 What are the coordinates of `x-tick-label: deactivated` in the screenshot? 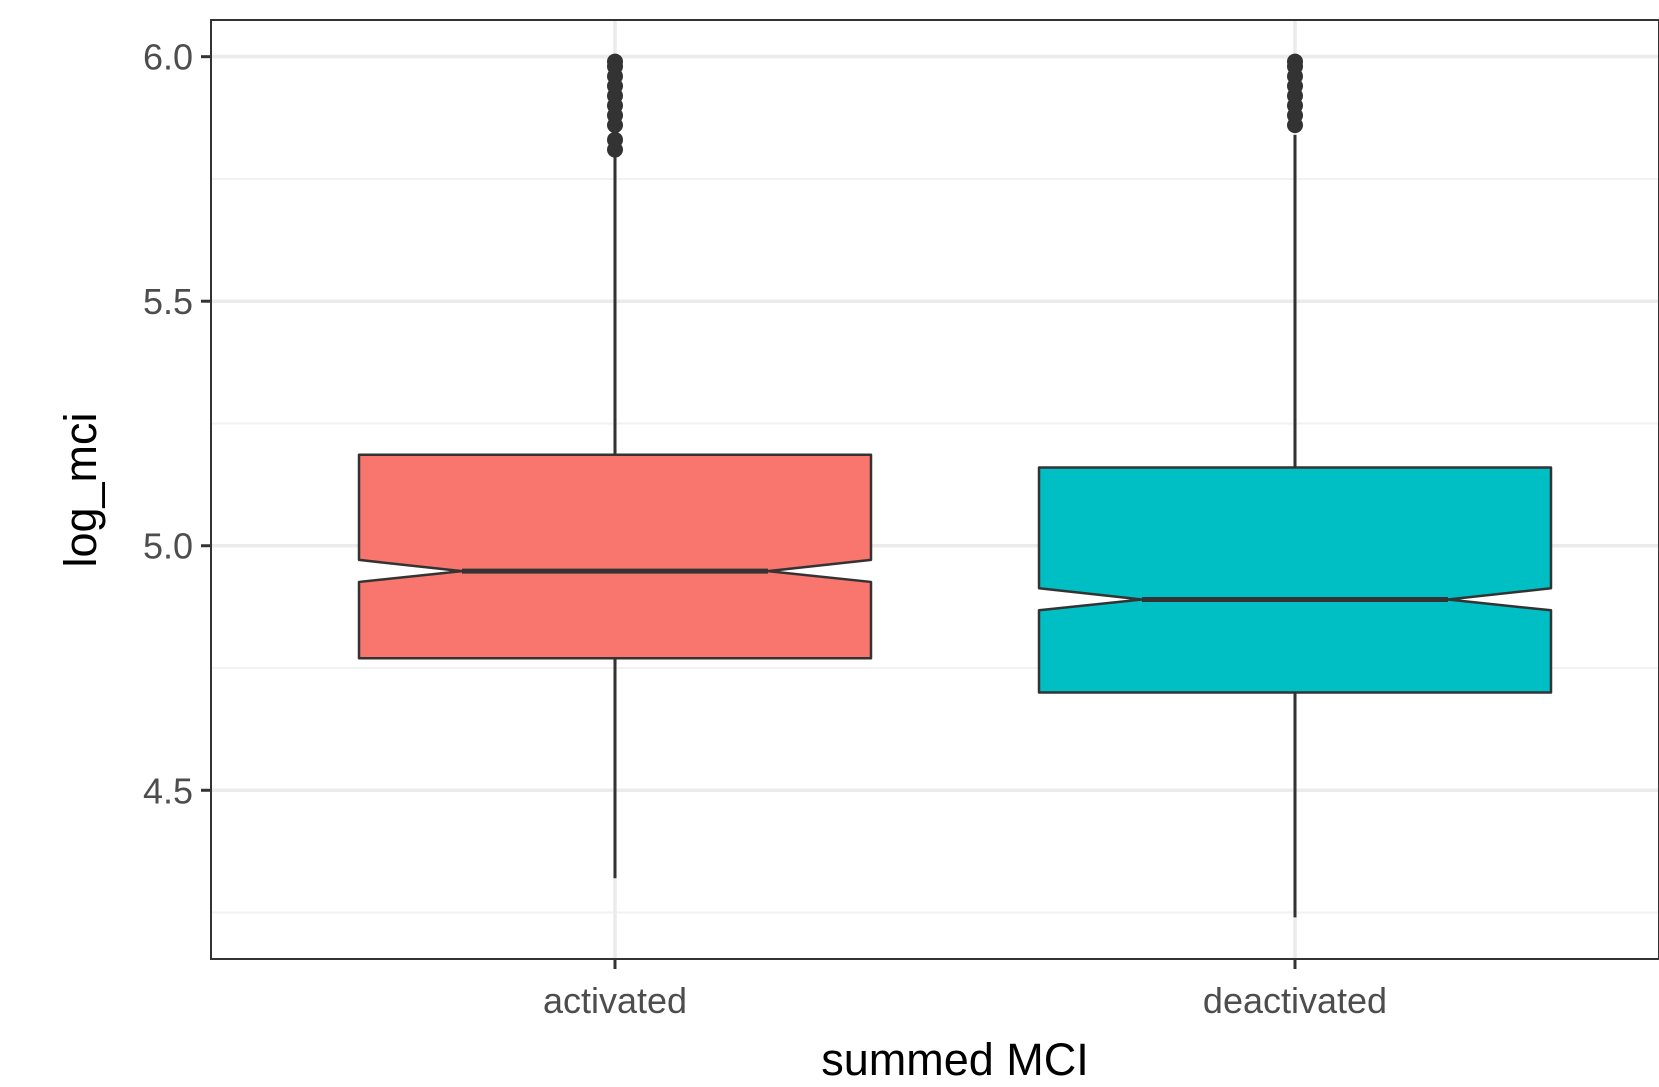 It's located at (1295, 1000).